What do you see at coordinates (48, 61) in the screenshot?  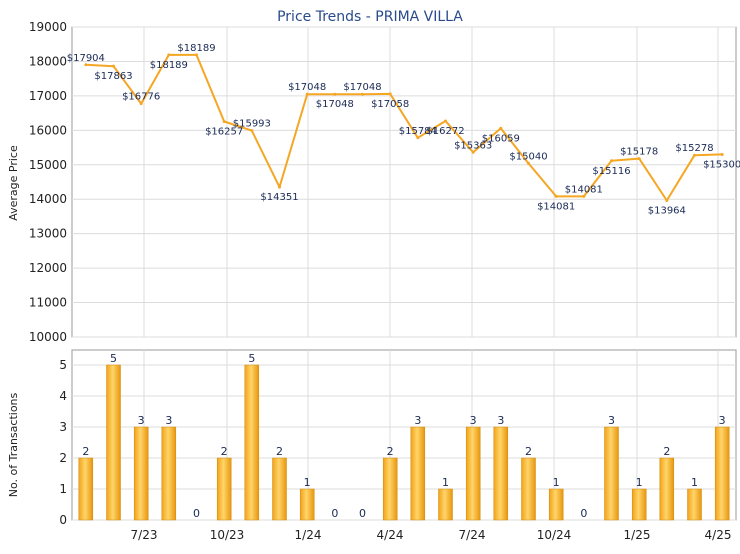 I see `price-y-tick-label: 18000` at bounding box center [48, 61].